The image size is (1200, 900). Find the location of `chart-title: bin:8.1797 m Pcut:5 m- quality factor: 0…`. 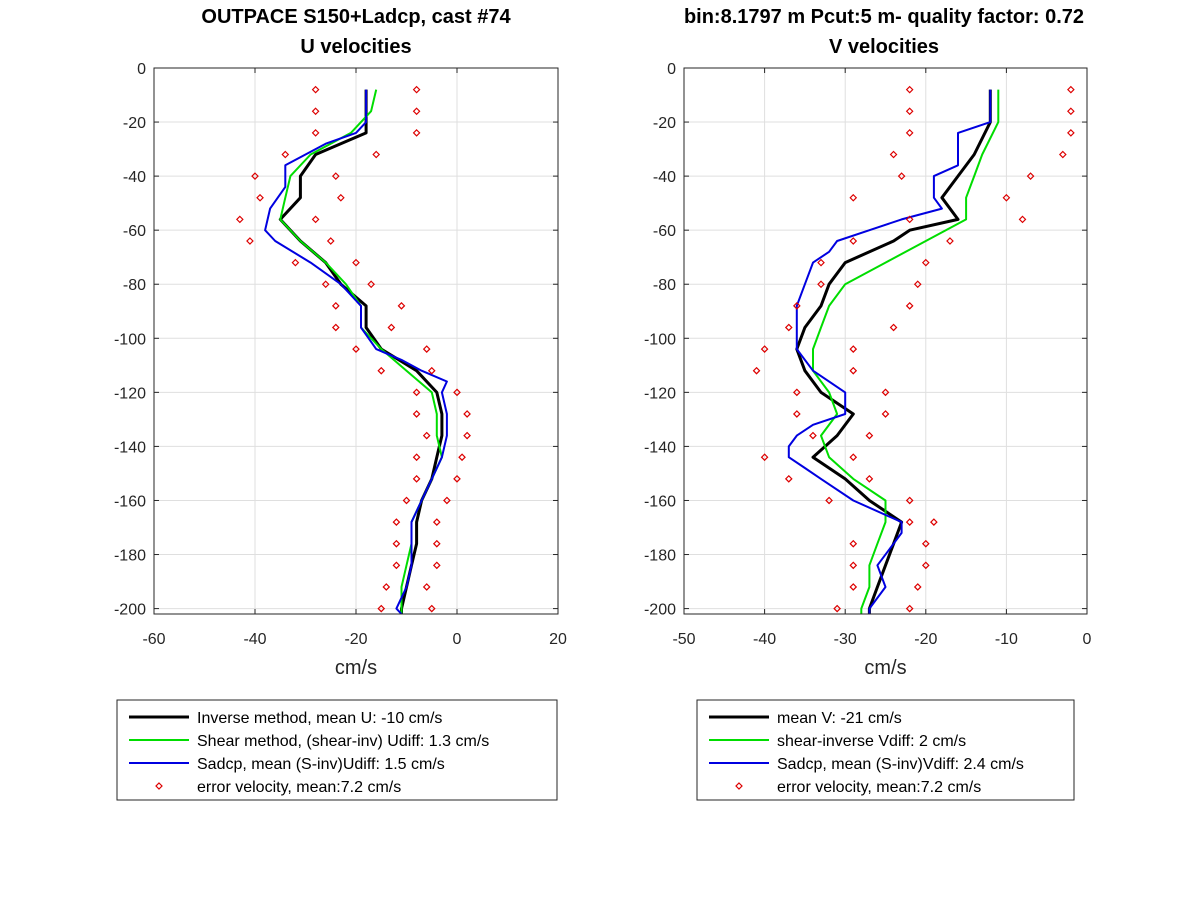

chart-title: bin:8.1797 m Pcut:5 m- quality factor: 0… is located at coordinates (884, 17).